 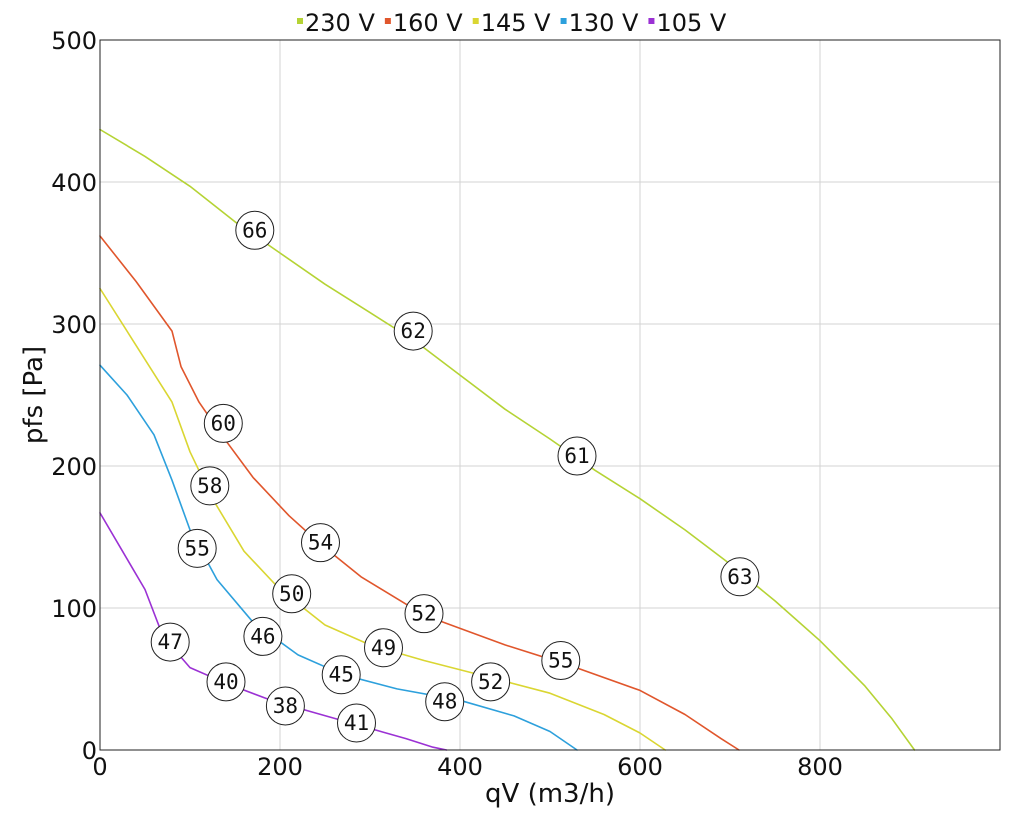 I want to click on point-label-text: 38, so click(x=285, y=706).